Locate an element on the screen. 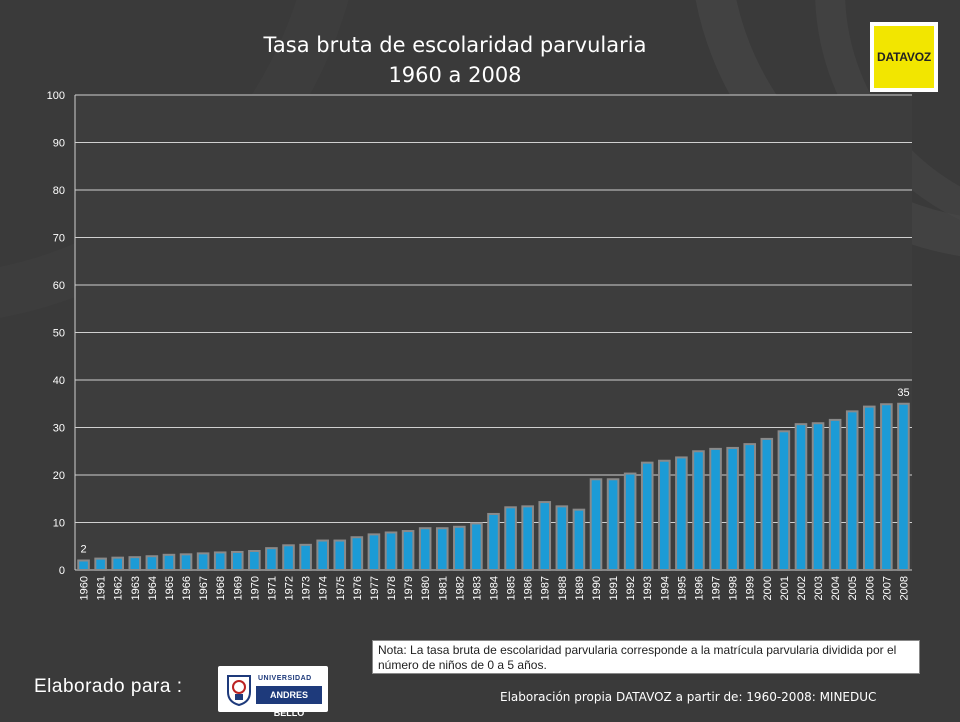  datavoz-logo-mark: DATAVOZ is located at coordinates (904, 57).